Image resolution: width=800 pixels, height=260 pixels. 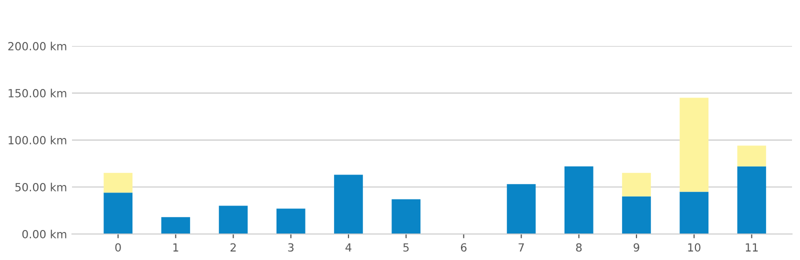 What do you see at coordinates (37, 140) in the screenshot?
I see `y-tick-label: 100.00 km` at bounding box center [37, 140].